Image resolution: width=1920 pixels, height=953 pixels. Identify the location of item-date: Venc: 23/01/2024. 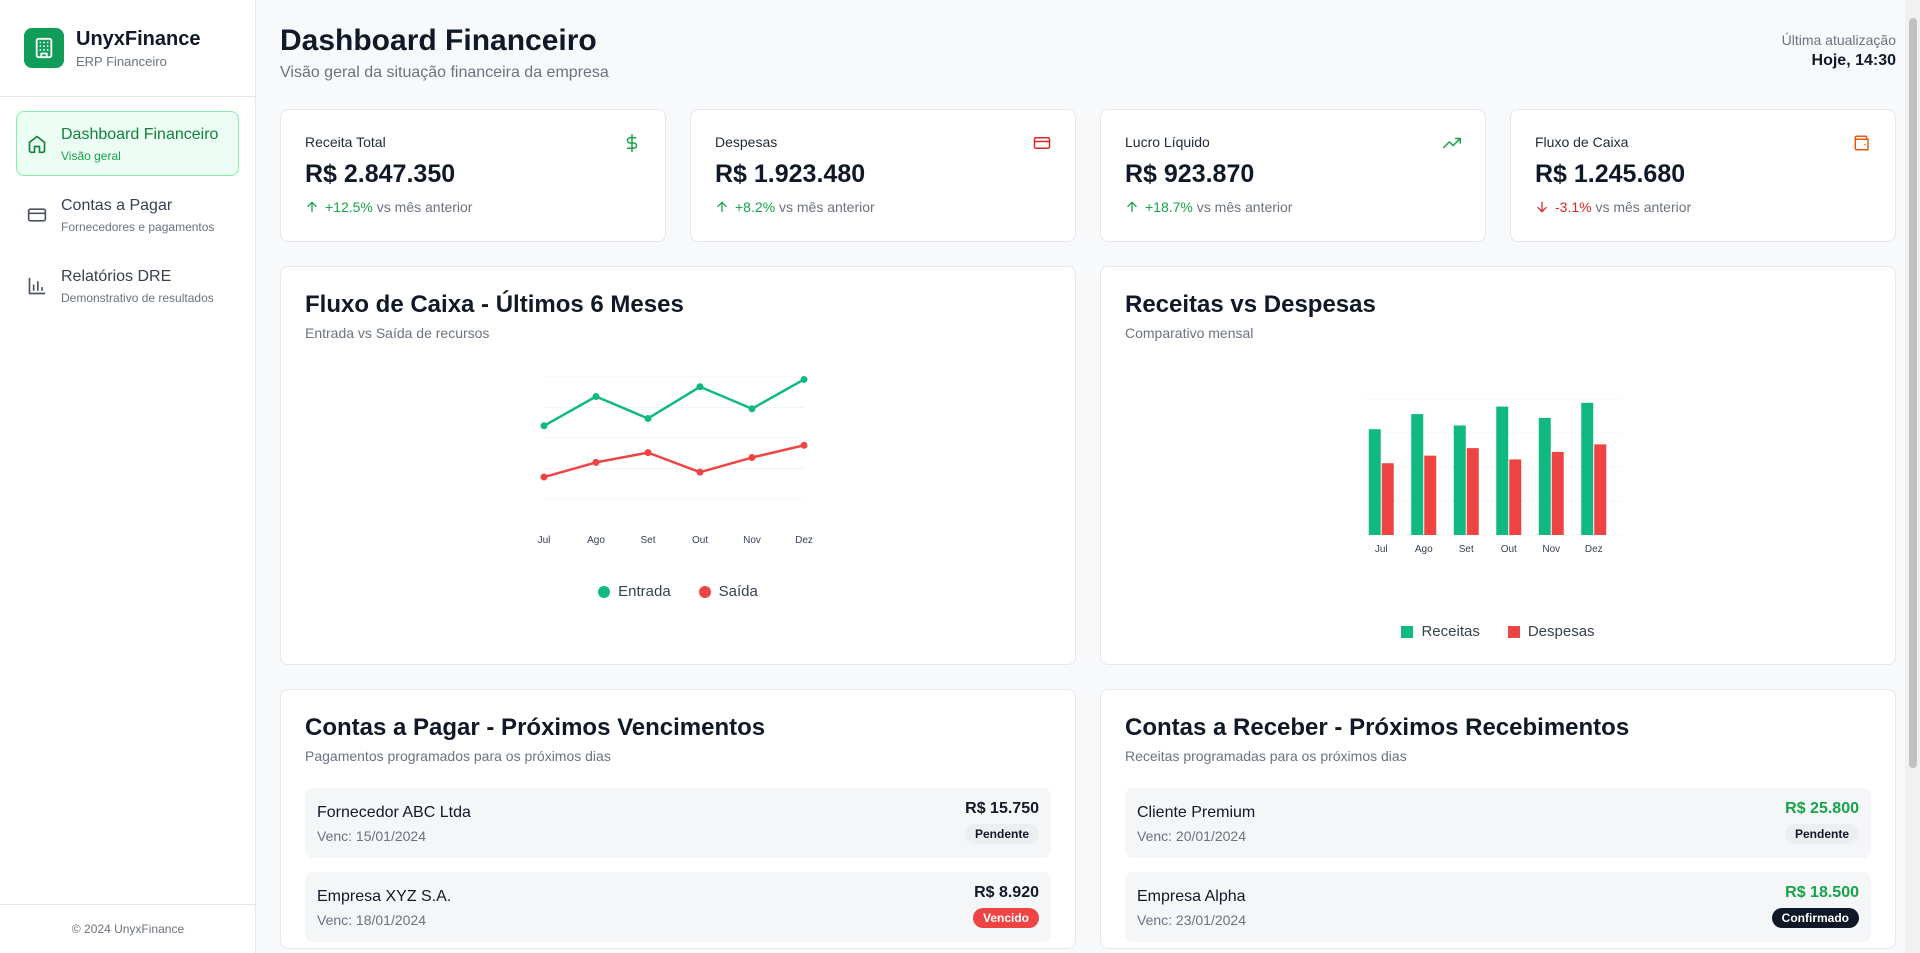
(1191, 920).